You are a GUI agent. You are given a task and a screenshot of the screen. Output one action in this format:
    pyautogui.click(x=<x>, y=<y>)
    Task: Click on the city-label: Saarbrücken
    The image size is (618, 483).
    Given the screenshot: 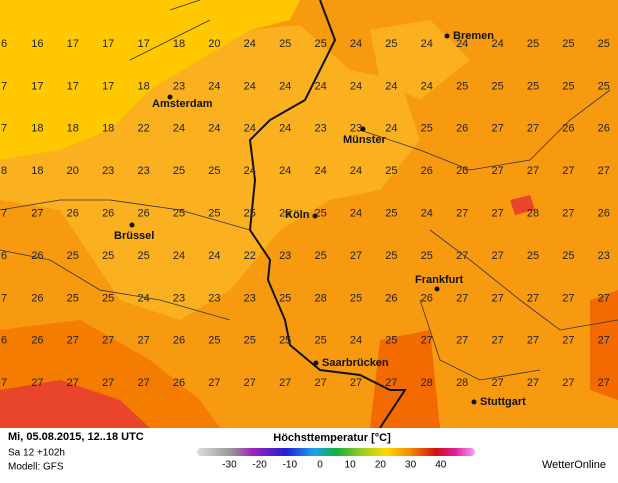 What is the action you would take?
    pyautogui.click(x=355, y=363)
    